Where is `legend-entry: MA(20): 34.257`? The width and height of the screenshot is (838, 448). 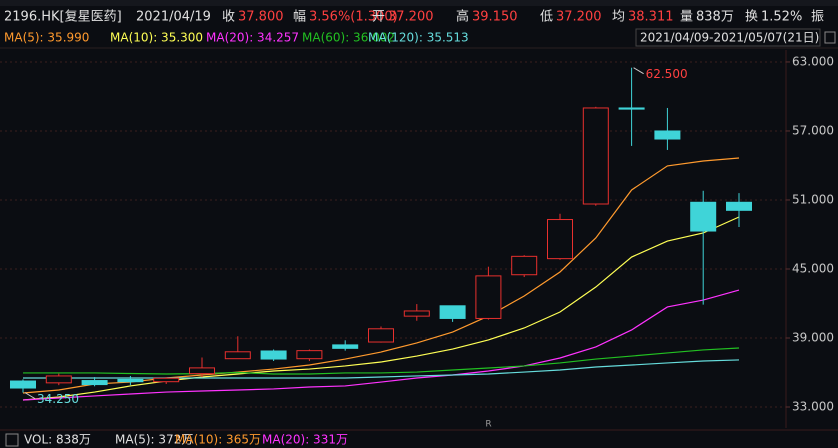
legend-entry: MA(20): 34.257 is located at coordinates (252, 38).